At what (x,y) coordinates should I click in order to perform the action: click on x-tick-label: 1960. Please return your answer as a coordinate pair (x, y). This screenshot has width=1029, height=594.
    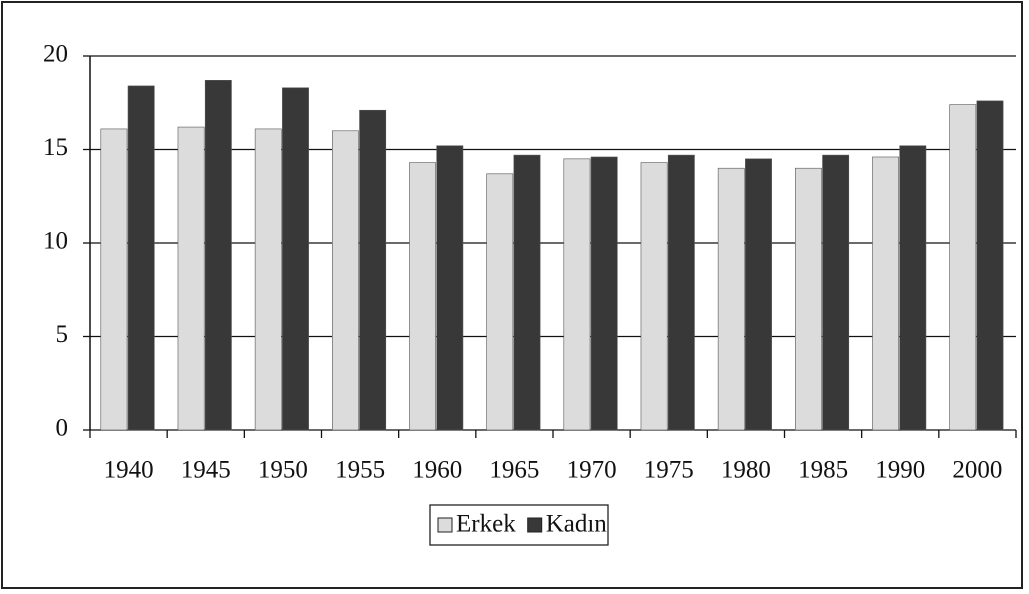
    Looking at the image, I should click on (437, 470).